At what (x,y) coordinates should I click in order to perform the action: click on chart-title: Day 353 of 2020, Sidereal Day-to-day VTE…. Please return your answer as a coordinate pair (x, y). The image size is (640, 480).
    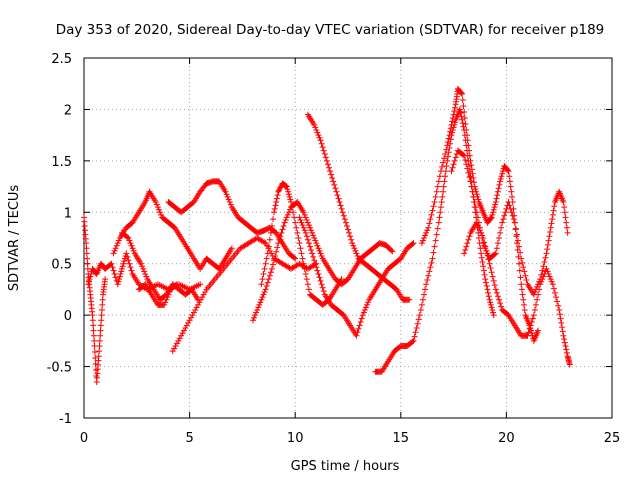
    Looking at the image, I should click on (330, 30).